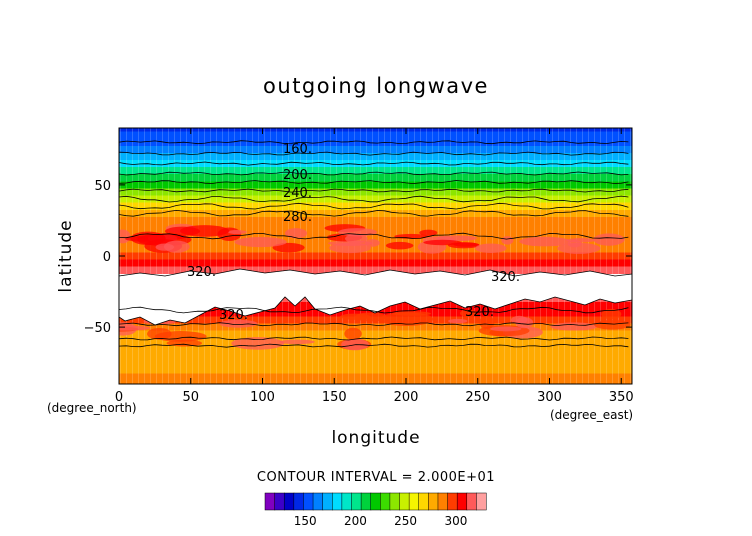 This screenshot has height=536, width=752. I want to click on x-unit-label: (degree_east), so click(591, 415).